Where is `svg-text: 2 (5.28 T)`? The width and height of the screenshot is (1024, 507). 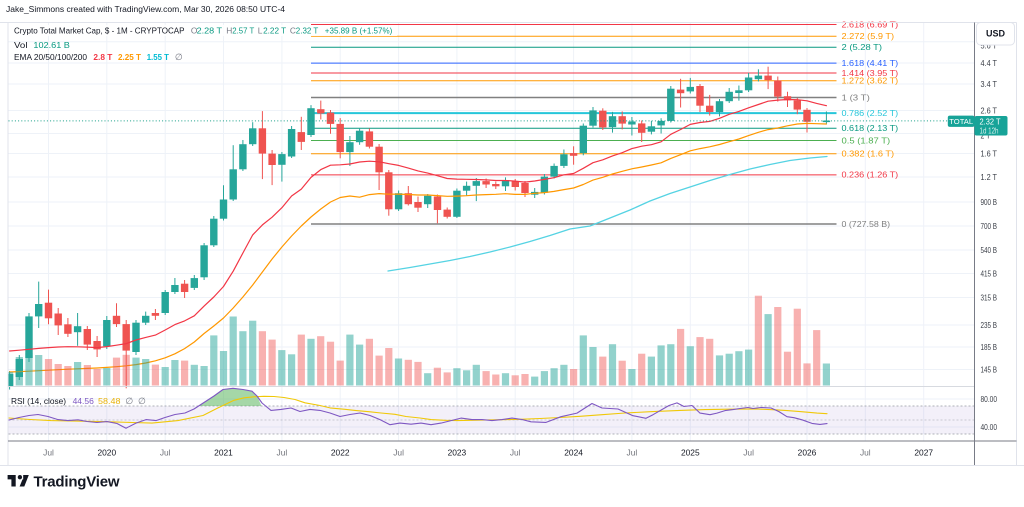
svg-text: 2 (5.28 T) is located at coordinates (862, 47).